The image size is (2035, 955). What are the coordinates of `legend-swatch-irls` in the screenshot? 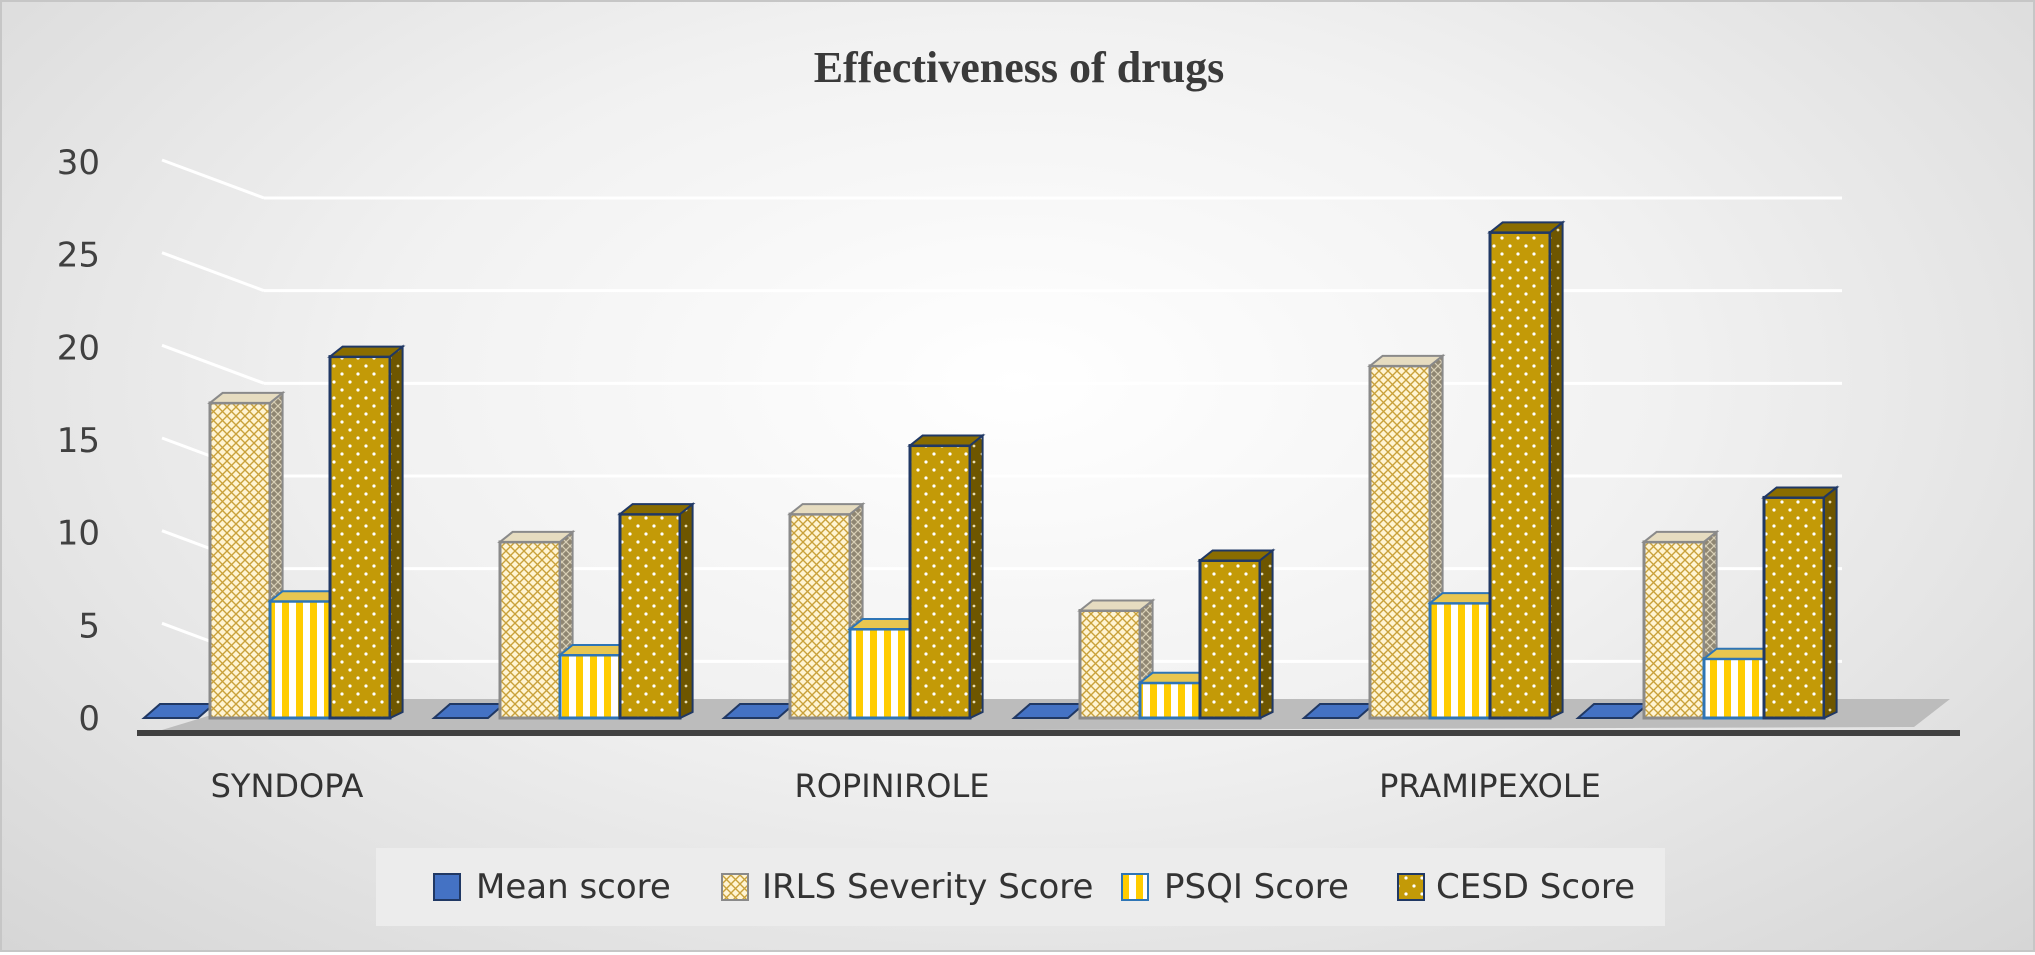 It's located at (735, 887).